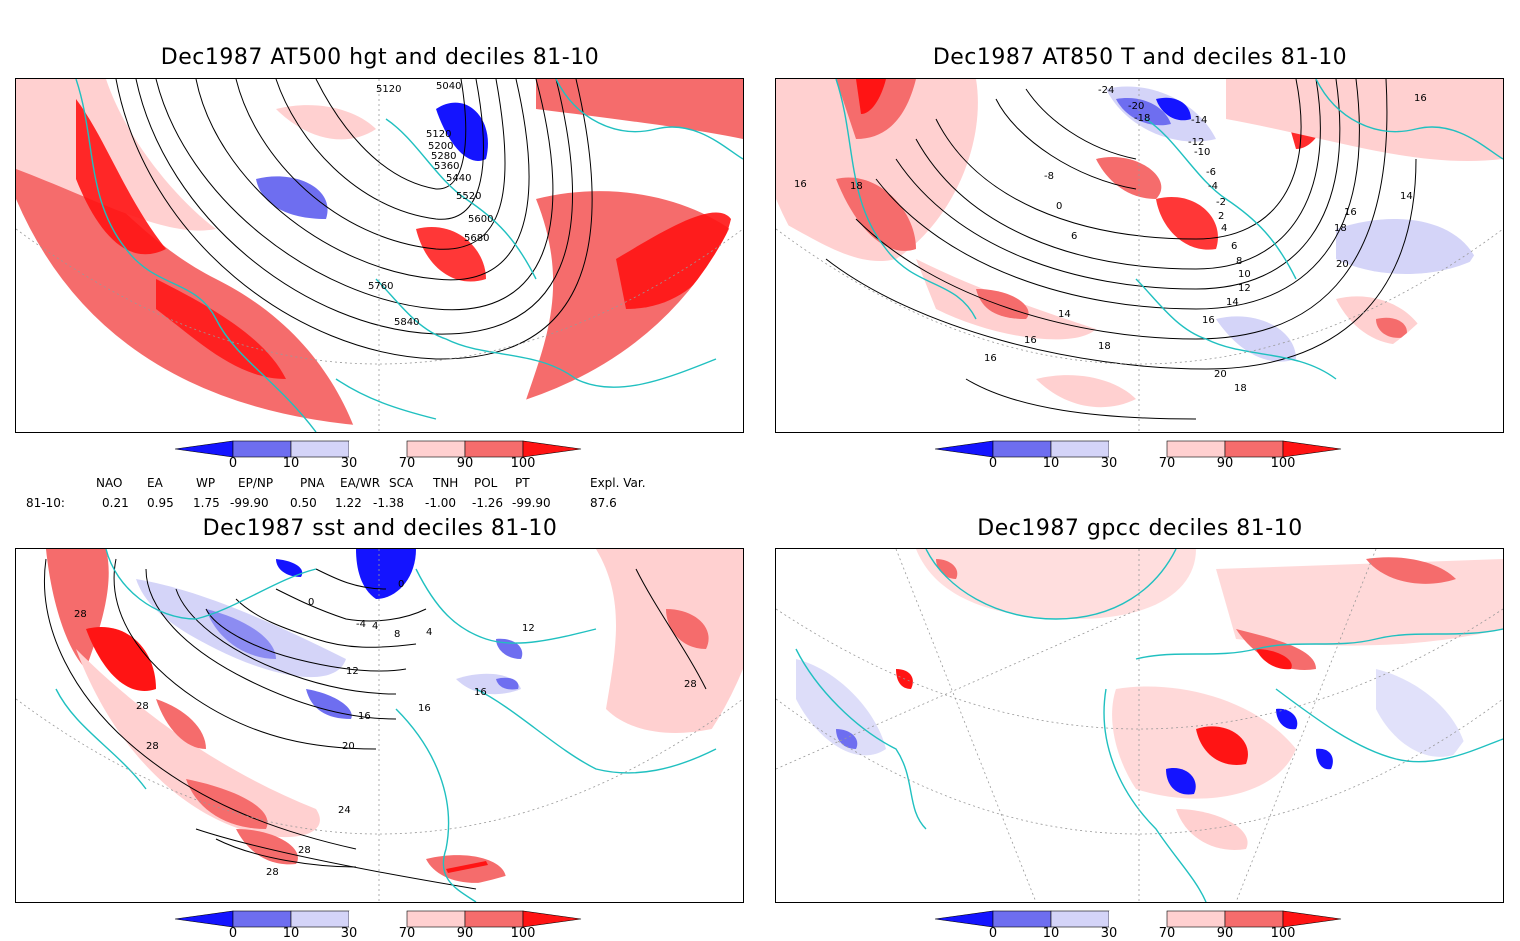 Image resolution: width=1520 pixels, height=941 pixels. I want to click on index-value: -1.00, so click(441, 503).